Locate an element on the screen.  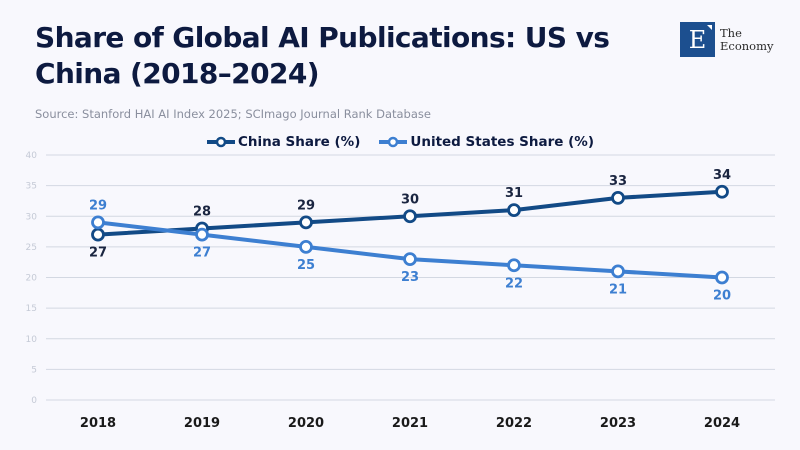
data-label-us: 21 is located at coordinates (618, 289).